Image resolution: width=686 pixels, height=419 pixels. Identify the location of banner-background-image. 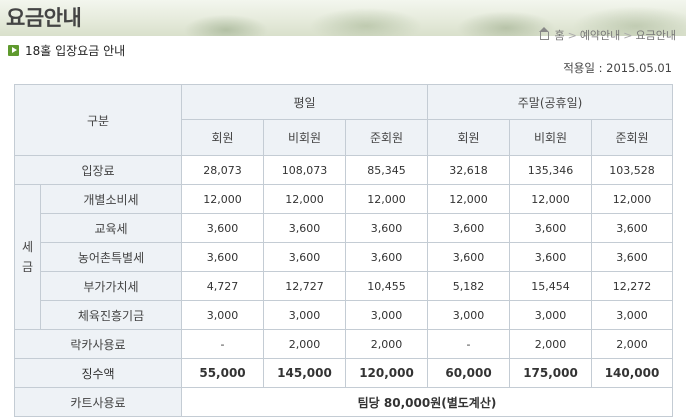
(426, 18).